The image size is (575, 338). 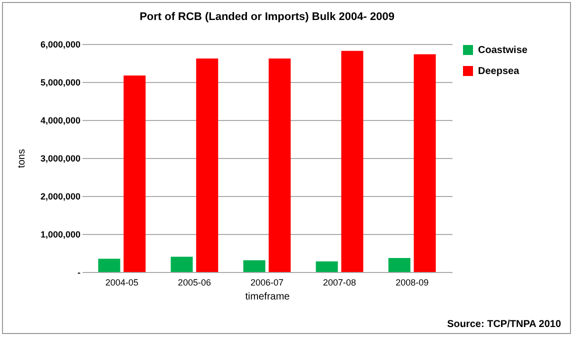 What do you see at coordinates (267, 283) in the screenshot?
I see `x-tick-label: 2006-07` at bounding box center [267, 283].